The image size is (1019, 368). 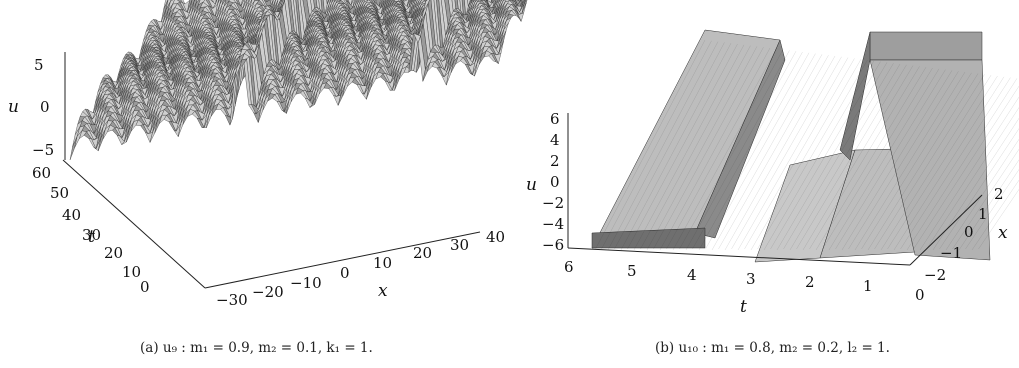 What do you see at coordinates (345, 273) in the screenshot?
I see `x-tick-a-3: 0` at bounding box center [345, 273].